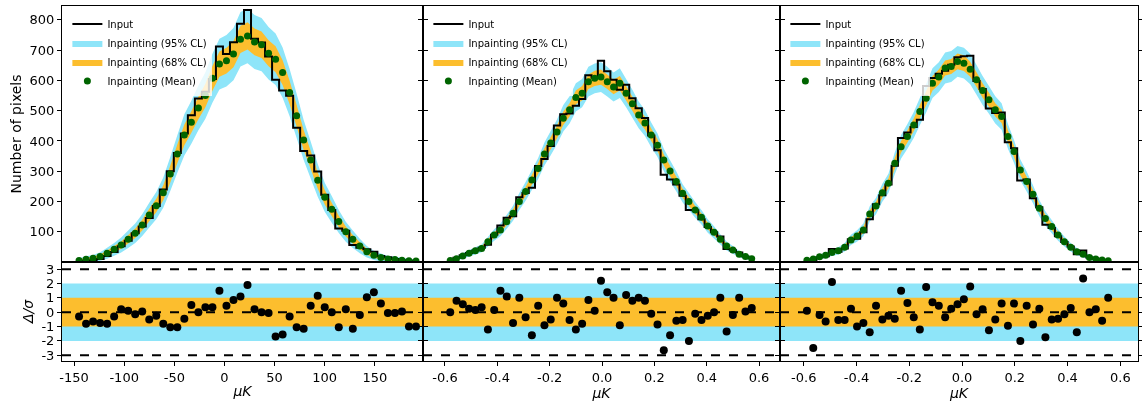  What do you see at coordinates (124, 377) in the screenshot?
I see `x-tick-label: -100` at bounding box center [124, 377].